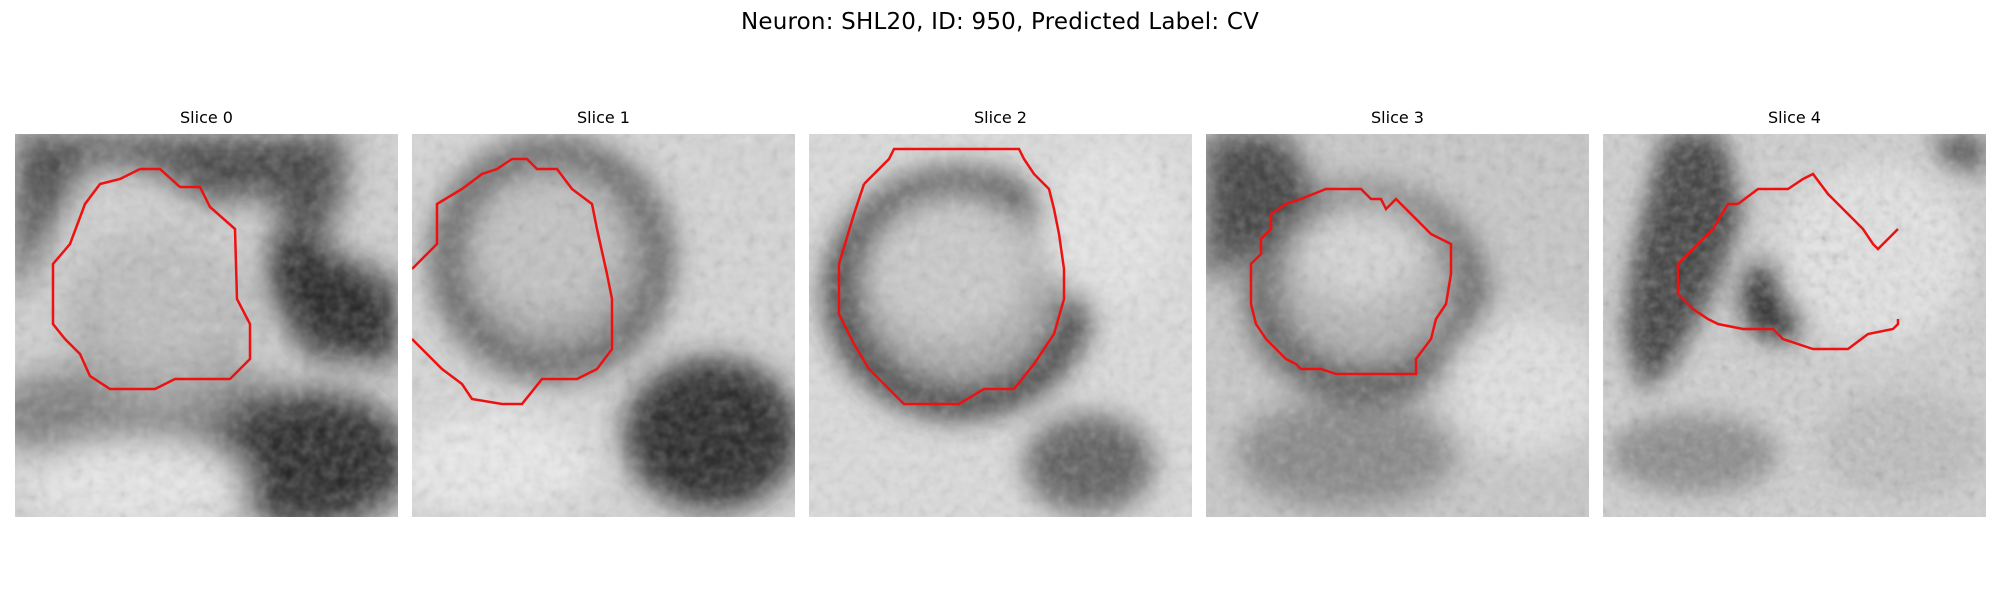  I want to click on slice-2-image, so click(1000, 325).